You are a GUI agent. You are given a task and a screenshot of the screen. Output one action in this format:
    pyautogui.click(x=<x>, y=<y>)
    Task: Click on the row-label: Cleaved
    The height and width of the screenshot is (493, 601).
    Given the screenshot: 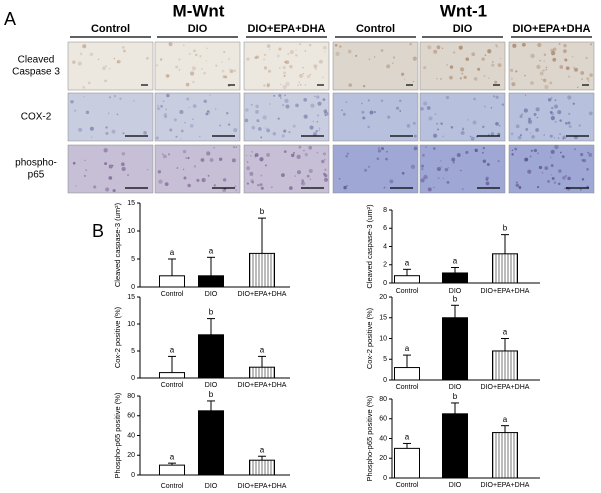 What is the action you would take?
    pyautogui.click(x=36, y=60)
    